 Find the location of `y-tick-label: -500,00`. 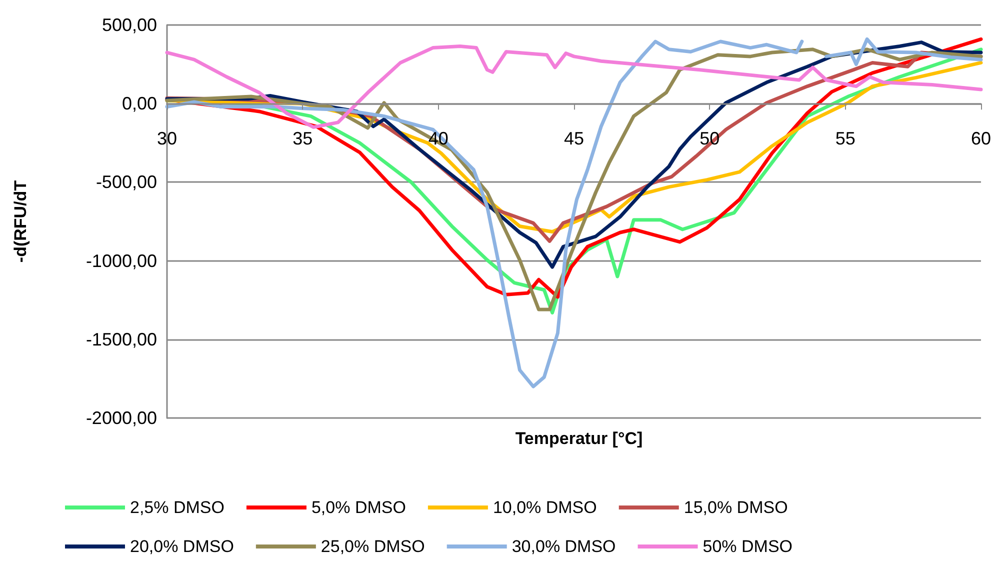

y-tick-label: -500,00 is located at coordinates (126, 182).